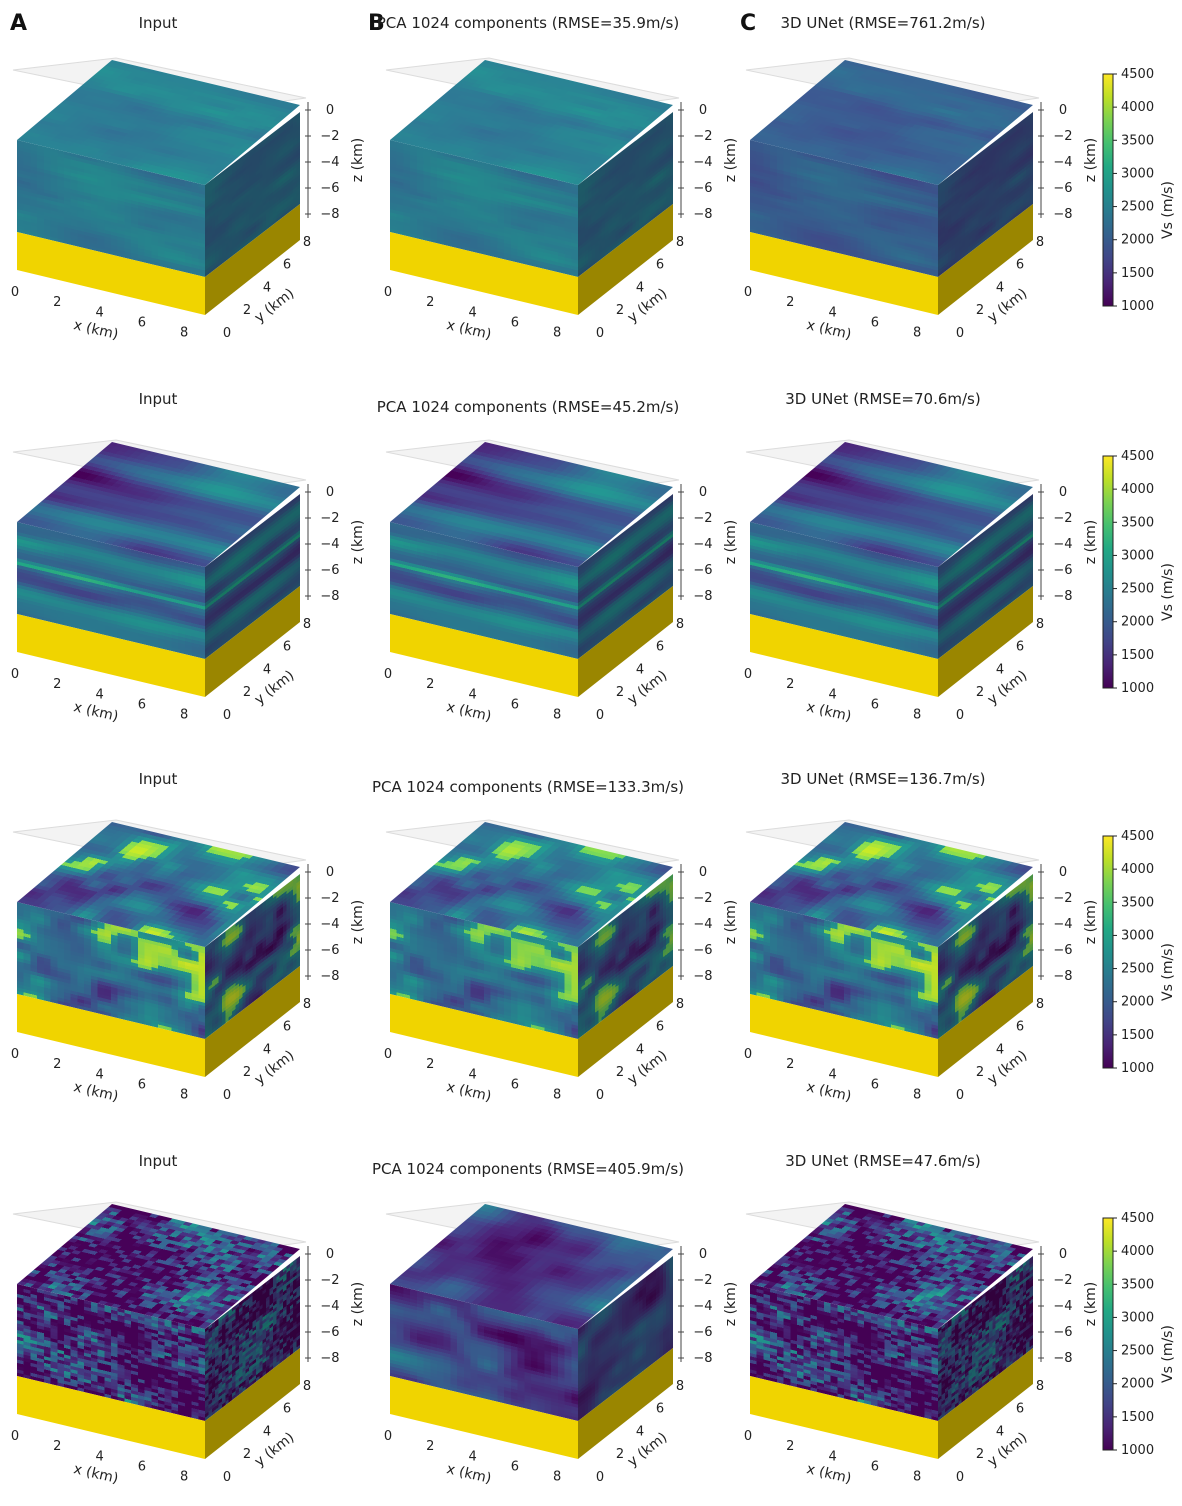  What do you see at coordinates (358, 542) in the screenshot?
I see `z-axis-label: z (km)` at bounding box center [358, 542].